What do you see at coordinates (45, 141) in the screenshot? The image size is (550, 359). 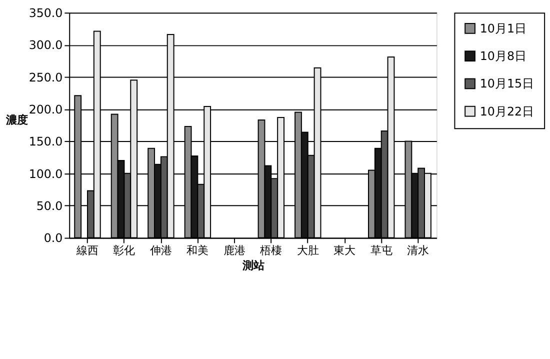 I see `y-tick-label: 150.0` at bounding box center [45, 141].